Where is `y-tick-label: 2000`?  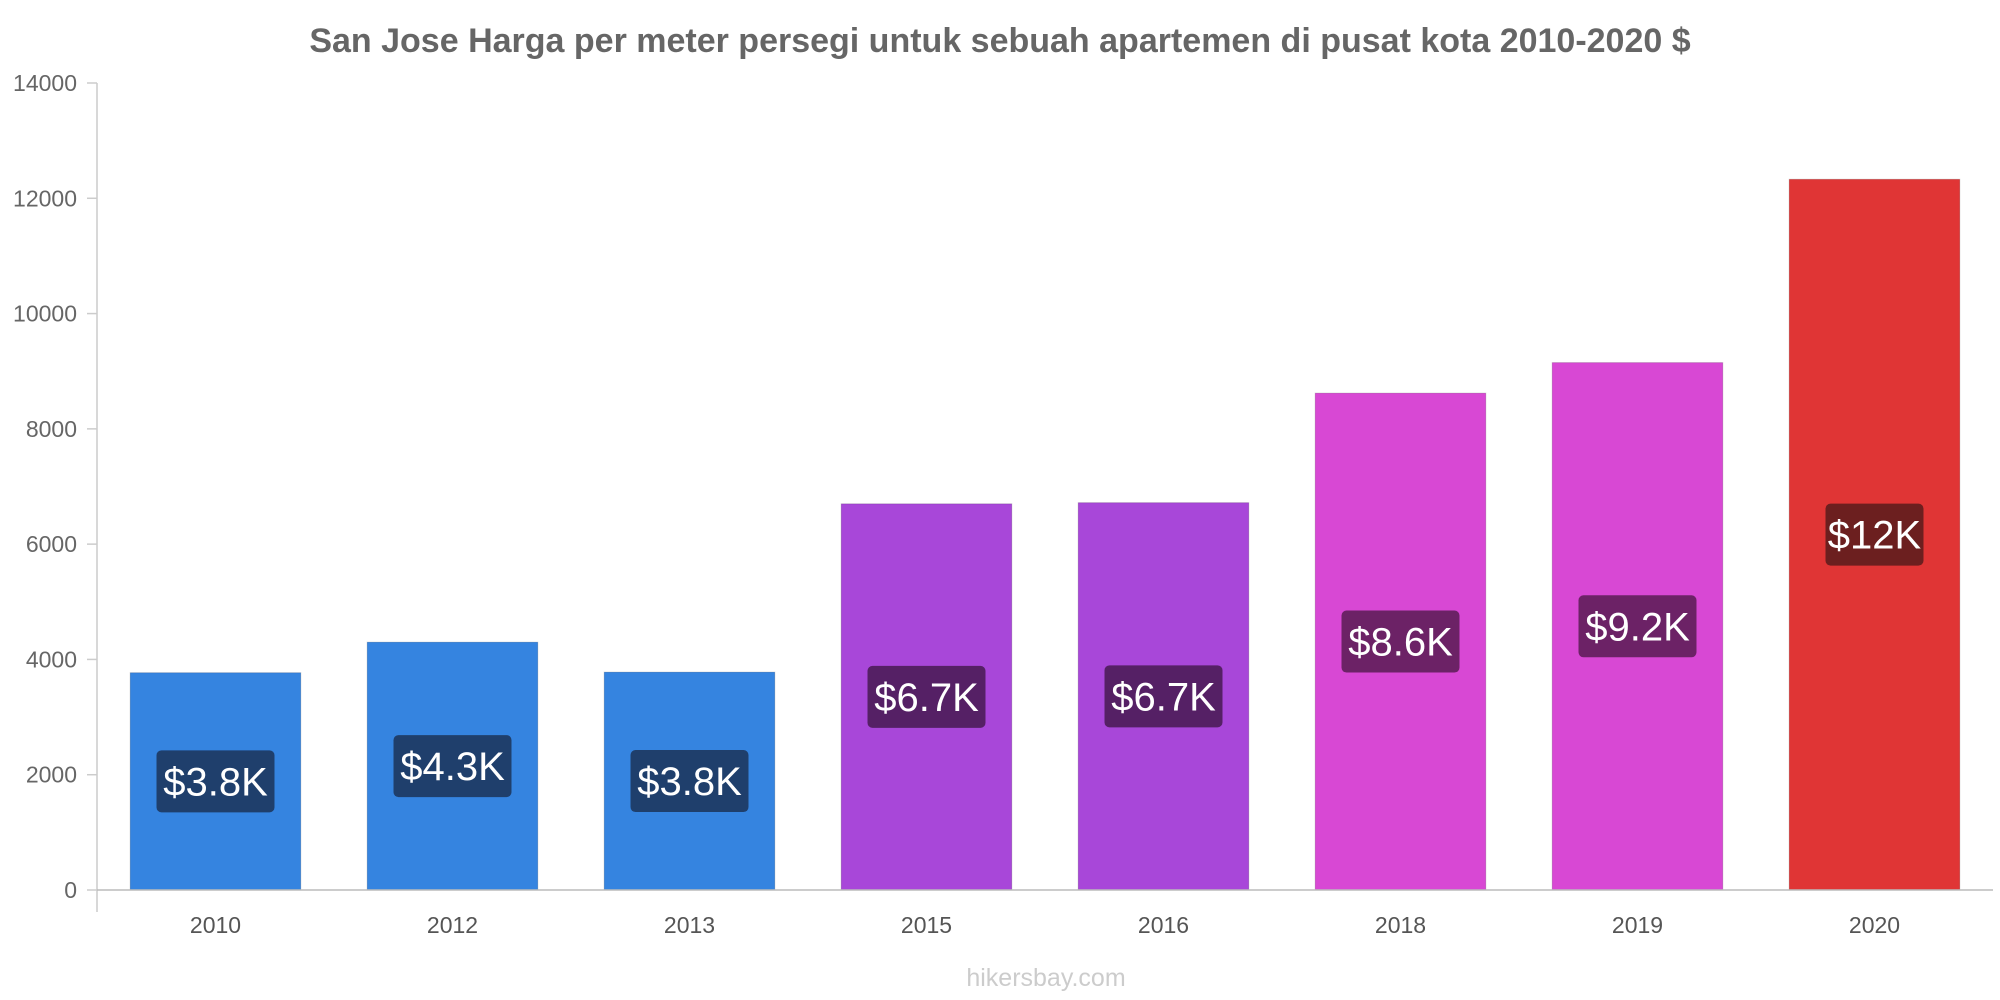 y-tick-label: 2000 is located at coordinates (51, 775).